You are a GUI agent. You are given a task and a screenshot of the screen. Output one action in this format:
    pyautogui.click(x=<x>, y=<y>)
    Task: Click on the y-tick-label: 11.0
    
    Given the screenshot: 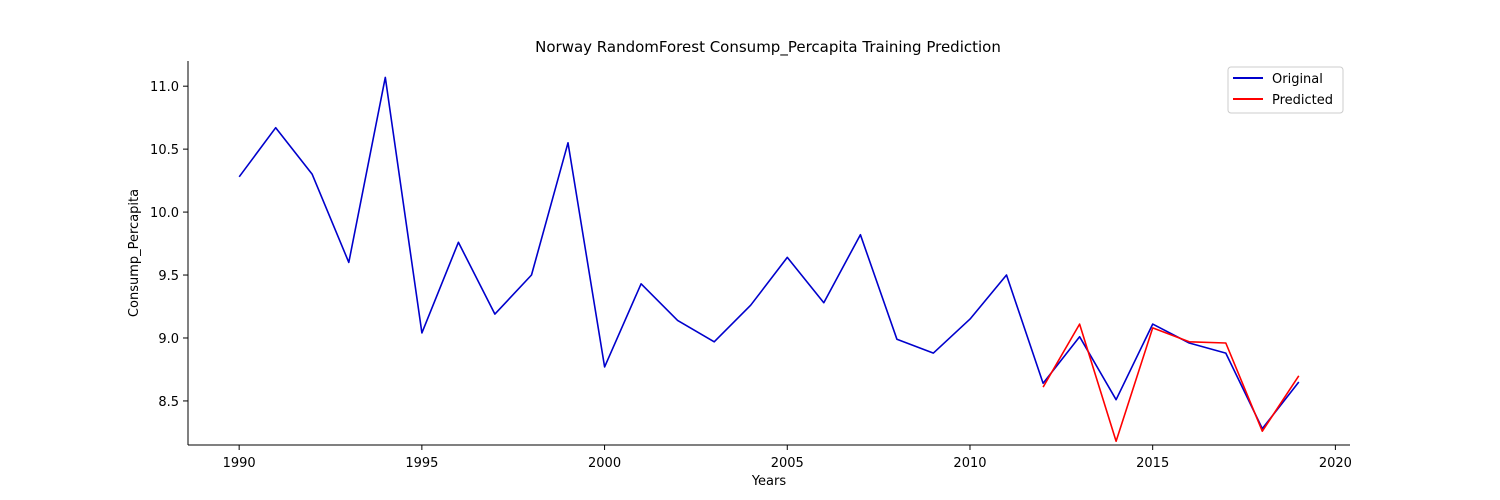 What is the action you would take?
    pyautogui.click(x=164, y=87)
    